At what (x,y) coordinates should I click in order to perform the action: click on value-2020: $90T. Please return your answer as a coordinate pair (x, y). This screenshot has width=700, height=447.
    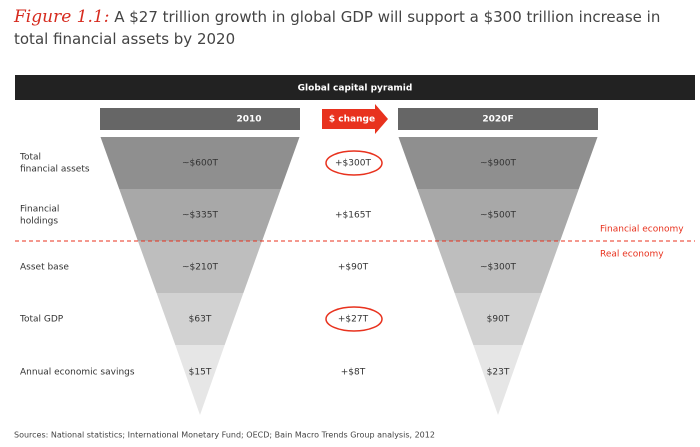
    Looking at the image, I should click on (498, 320).